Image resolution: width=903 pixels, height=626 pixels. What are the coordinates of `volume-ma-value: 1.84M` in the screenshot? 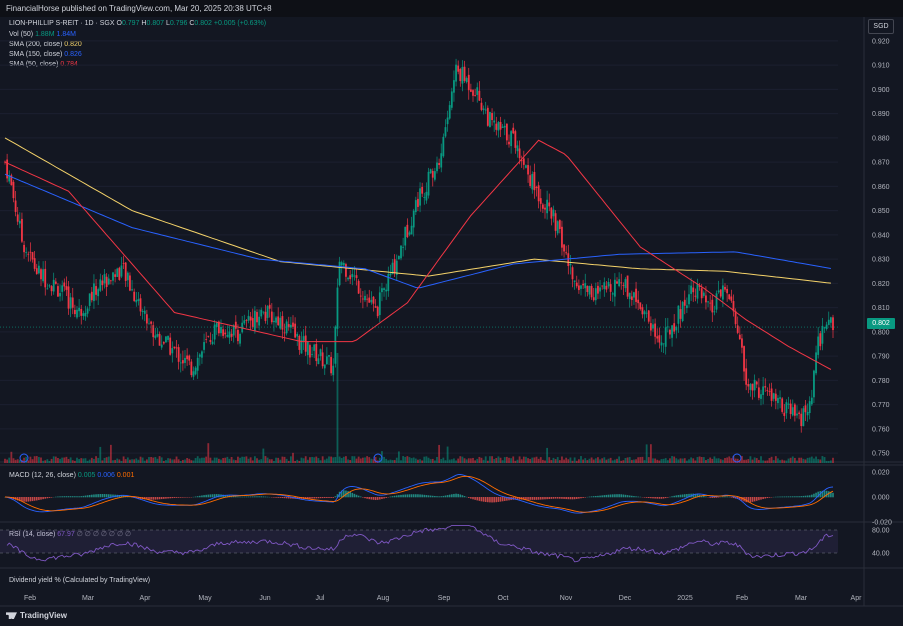 It's located at (66, 34).